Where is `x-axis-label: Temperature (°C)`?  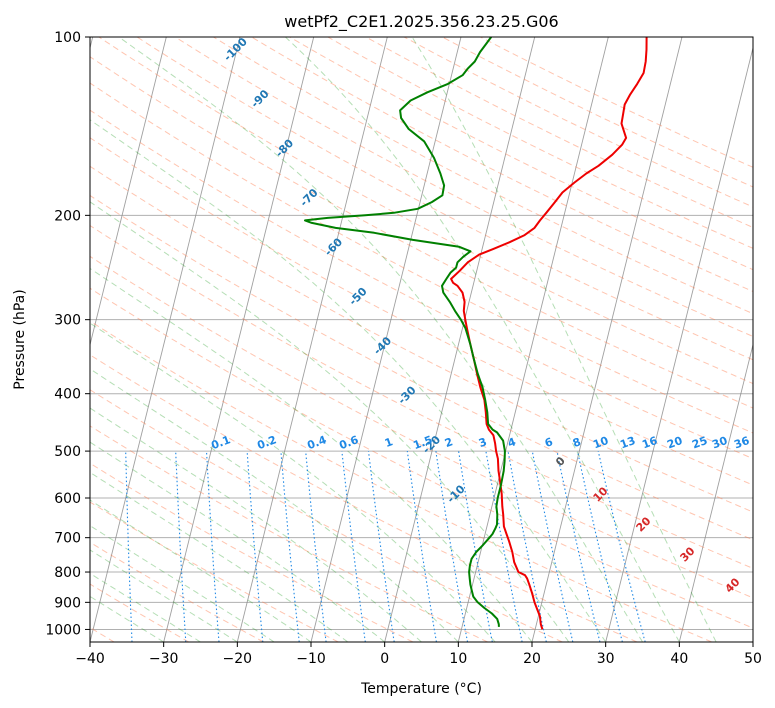 x-axis-label: Temperature (°C) is located at coordinates (421, 689).